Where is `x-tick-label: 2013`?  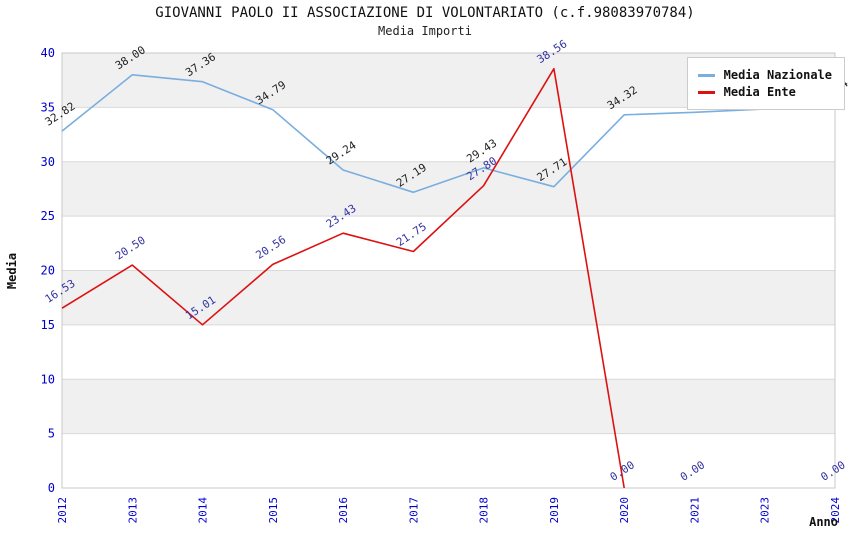 x-tick-label: 2013 is located at coordinates (132, 510).